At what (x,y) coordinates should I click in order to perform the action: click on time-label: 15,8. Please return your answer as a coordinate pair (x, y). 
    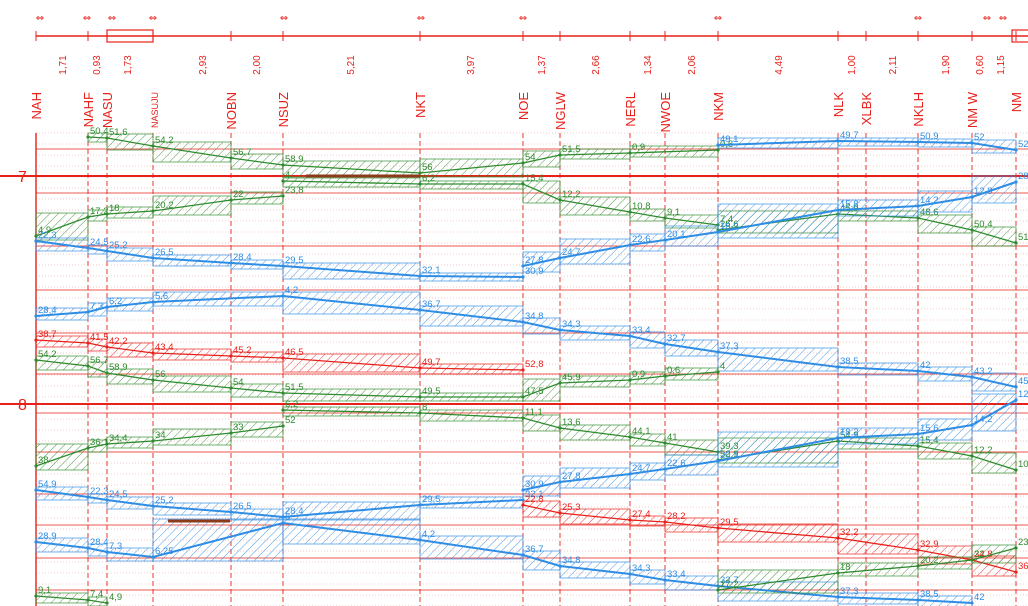
    Looking at the image, I should click on (849, 204).